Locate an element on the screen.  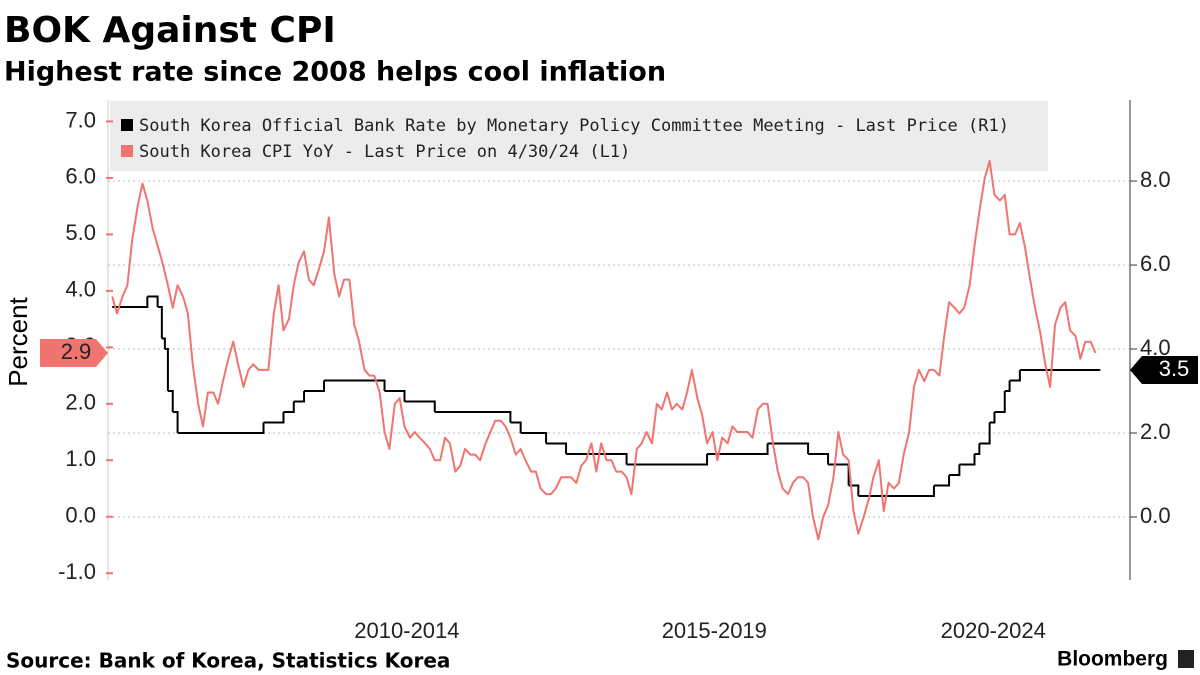
last-value-label: 2.9 is located at coordinates (76, 351).